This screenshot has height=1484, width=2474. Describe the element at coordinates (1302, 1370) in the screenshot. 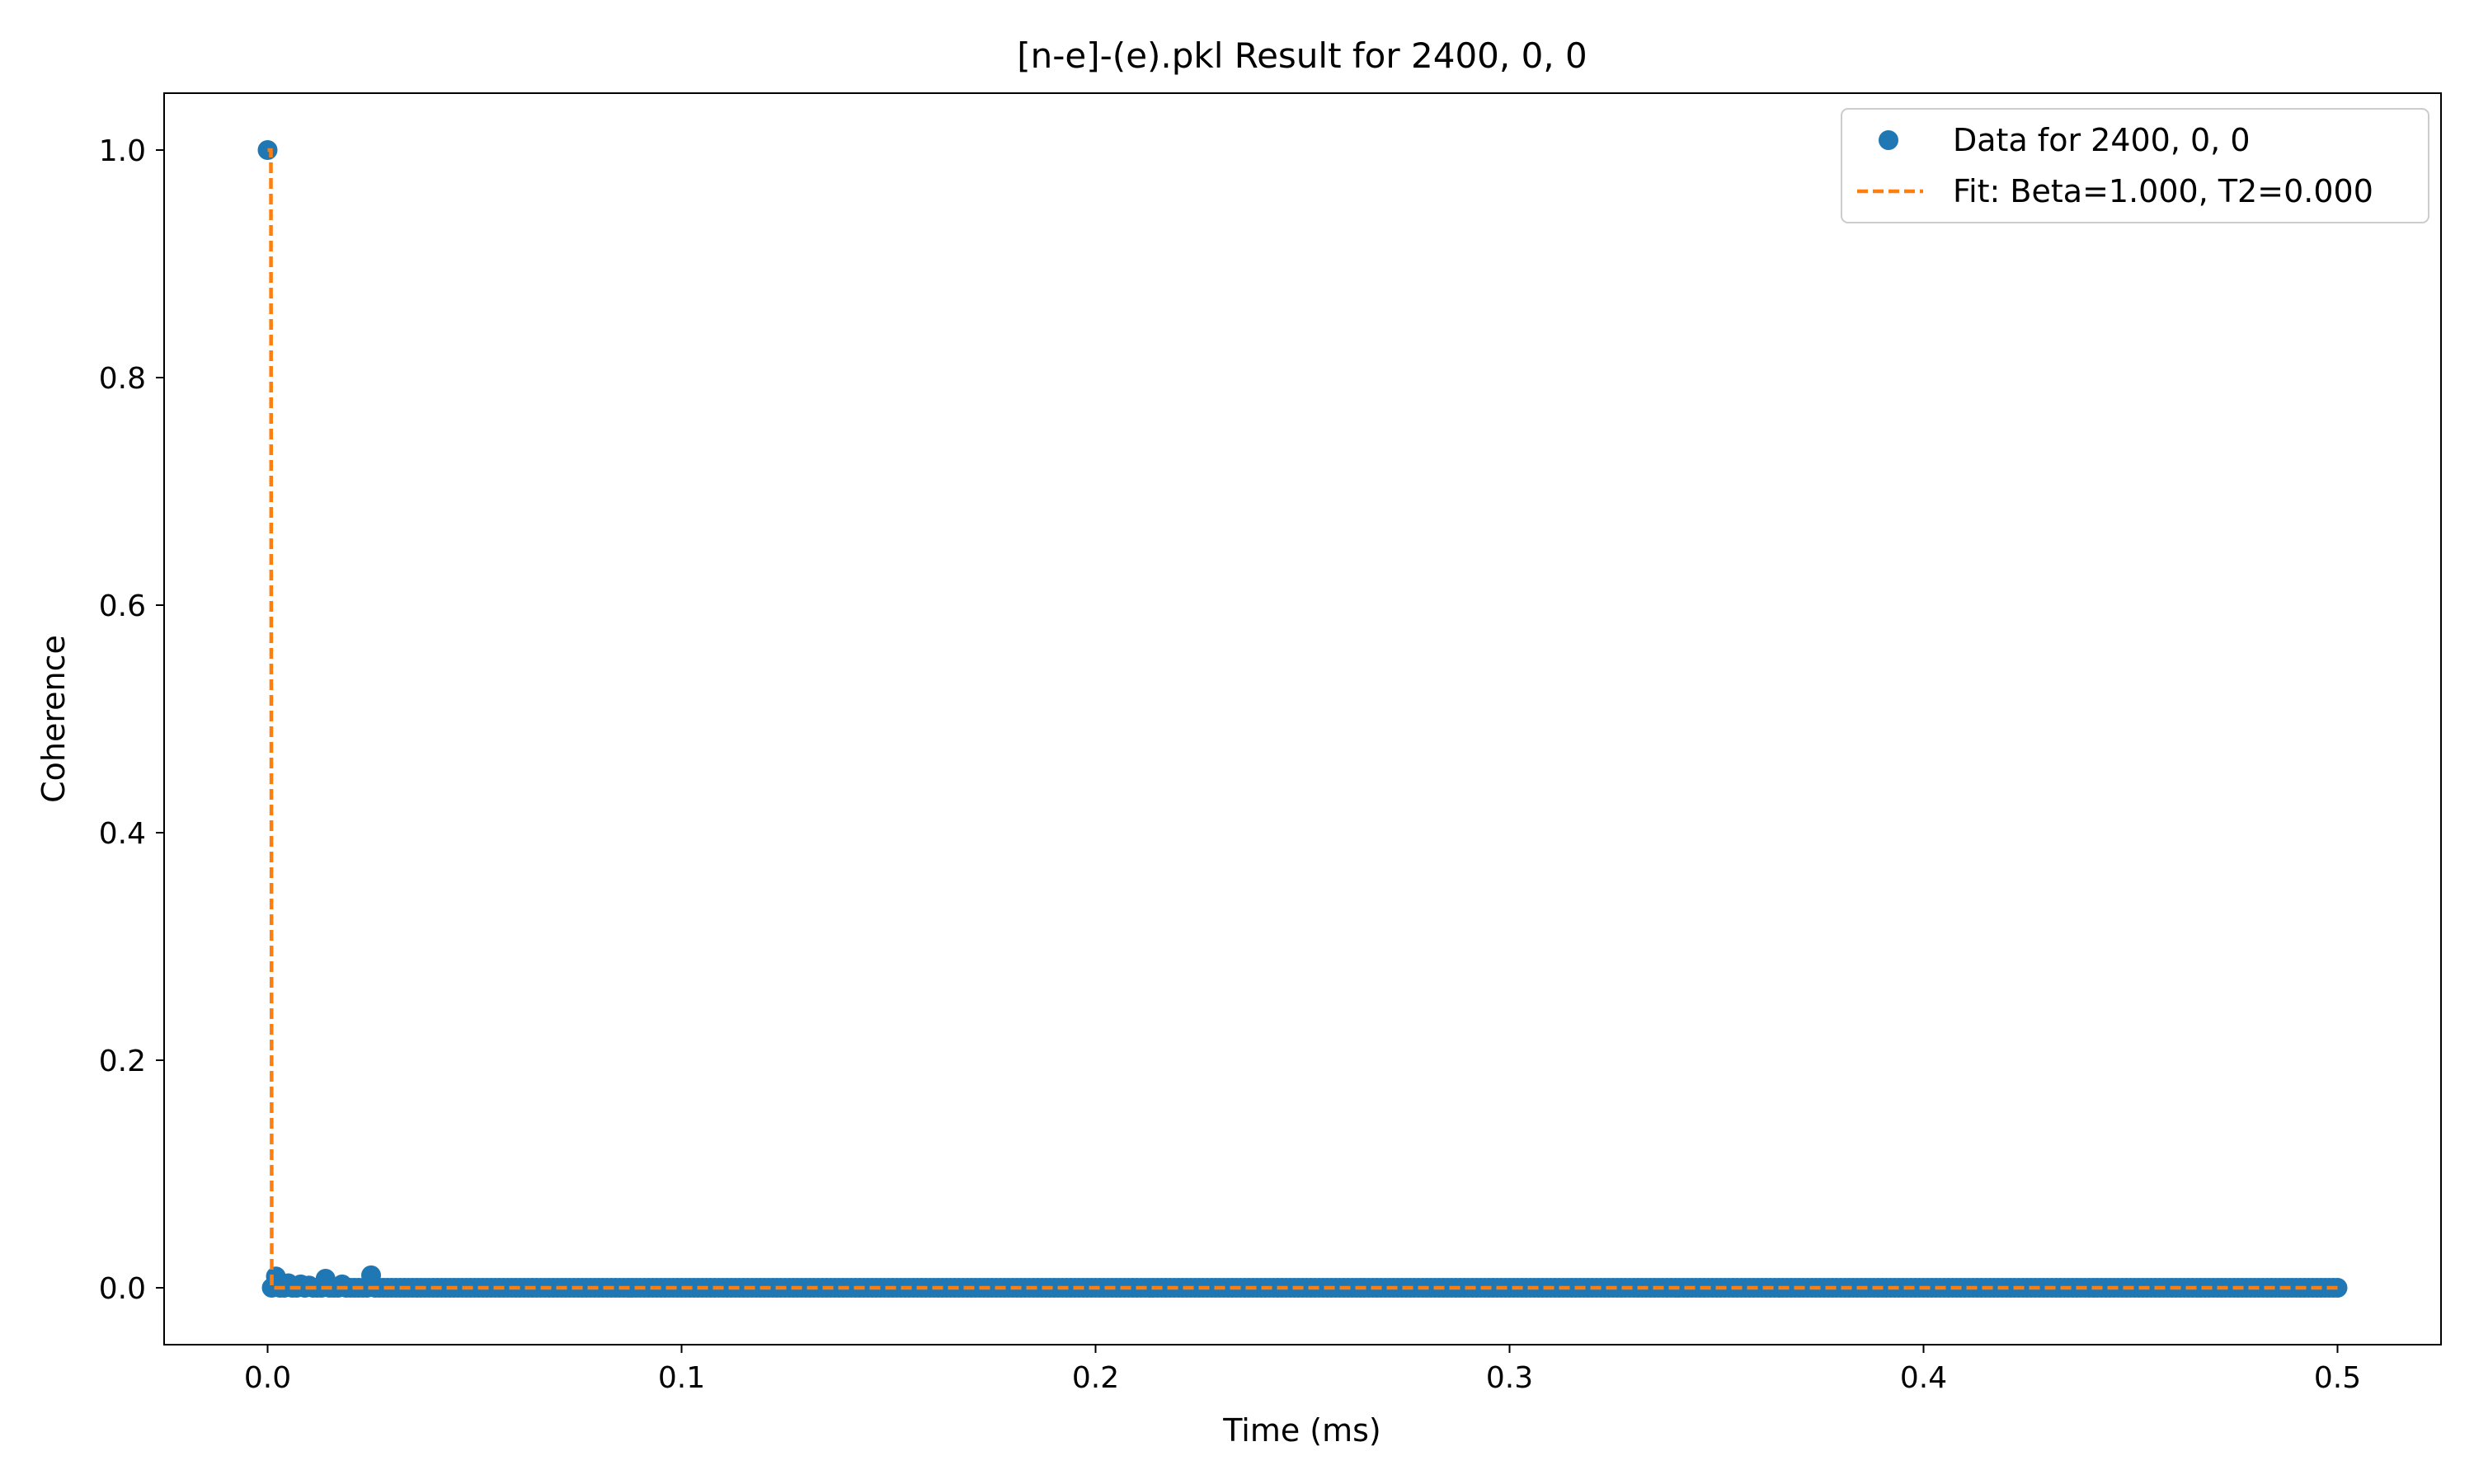

I see `x-axis: 0.0 0.1 0.2 0.3 0.4 0.5` at that location.